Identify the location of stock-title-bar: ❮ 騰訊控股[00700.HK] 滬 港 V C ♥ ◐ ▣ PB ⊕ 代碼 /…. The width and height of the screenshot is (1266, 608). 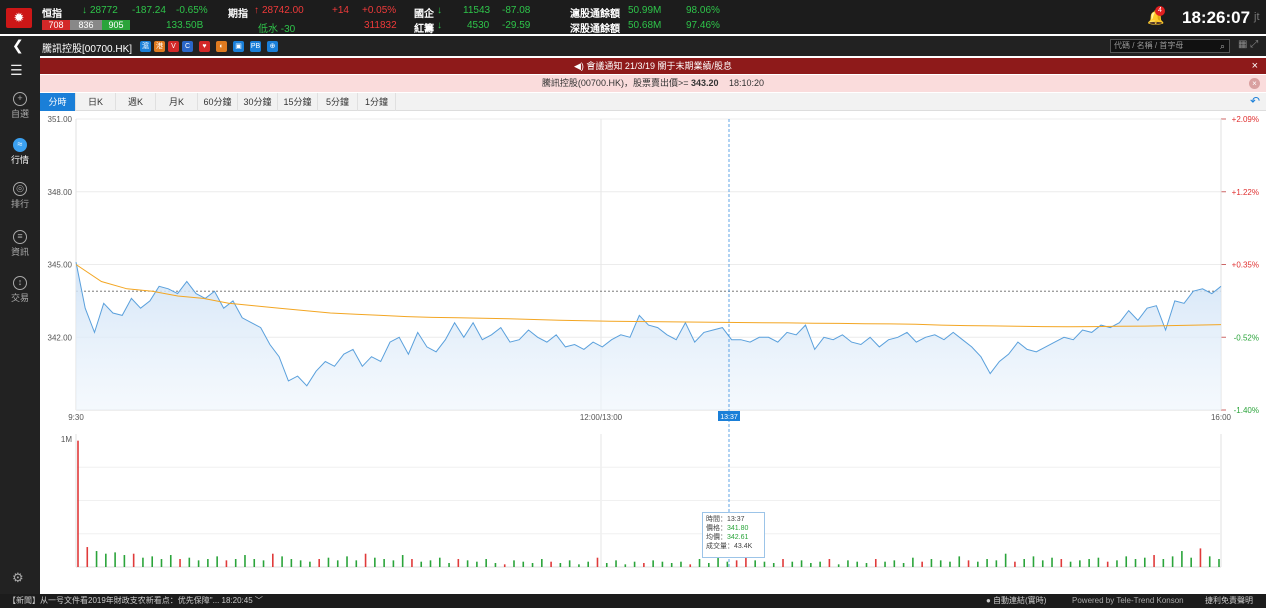
(633, 46).